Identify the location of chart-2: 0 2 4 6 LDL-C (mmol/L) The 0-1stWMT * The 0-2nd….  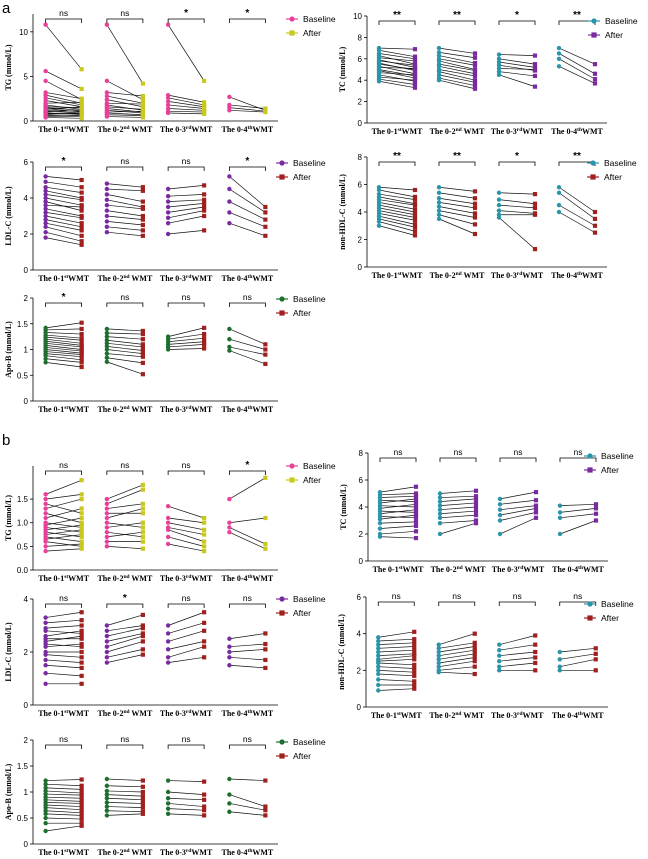
(165, 219).